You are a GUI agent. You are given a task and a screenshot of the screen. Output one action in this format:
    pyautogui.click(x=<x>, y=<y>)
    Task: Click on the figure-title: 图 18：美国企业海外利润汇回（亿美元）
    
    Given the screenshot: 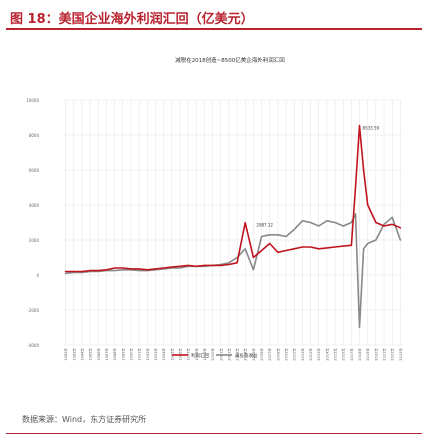 What is the action you would take?
    pyautogui.click(x=132, y=19)
    